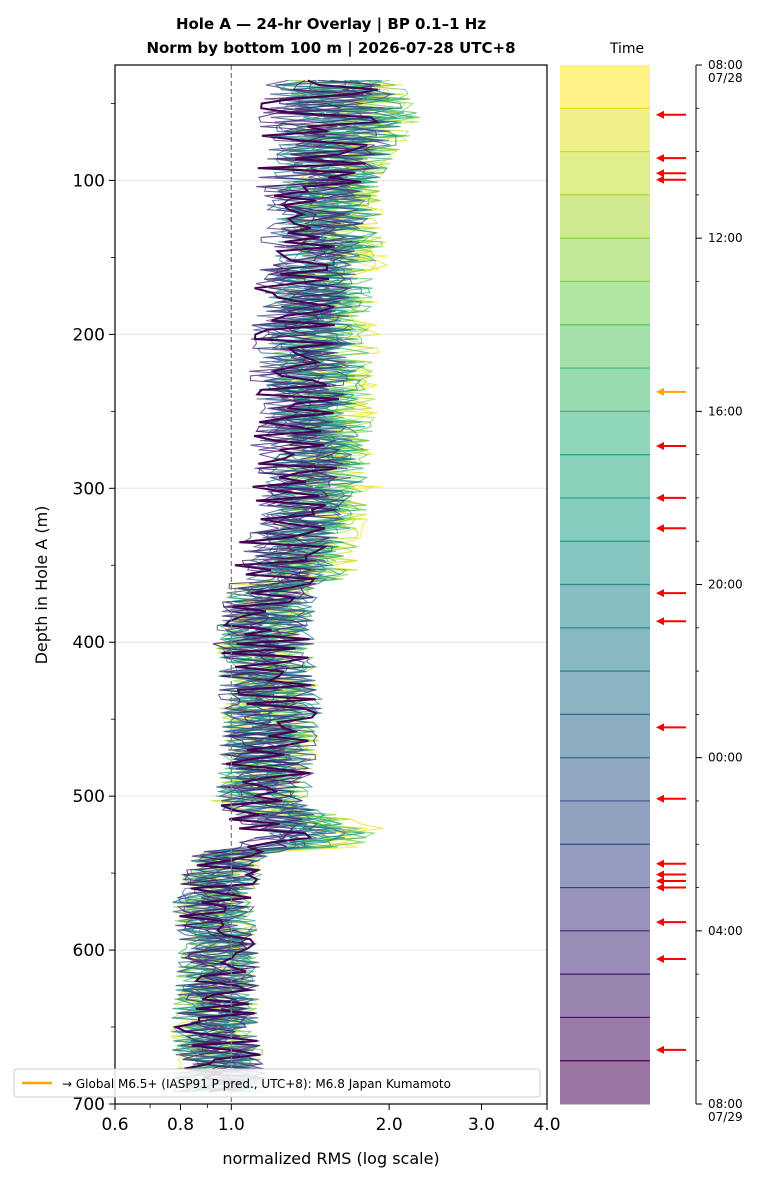 The image size is (767, 1185). I want to click on time-tick-label: 07/28, so click(725, 78).